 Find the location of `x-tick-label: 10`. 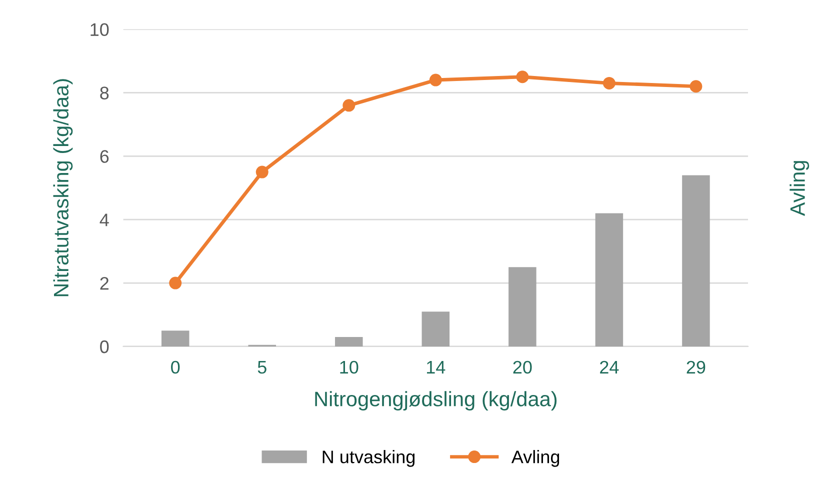

x-tick-label: 10 is located at coordinates (349, 367).